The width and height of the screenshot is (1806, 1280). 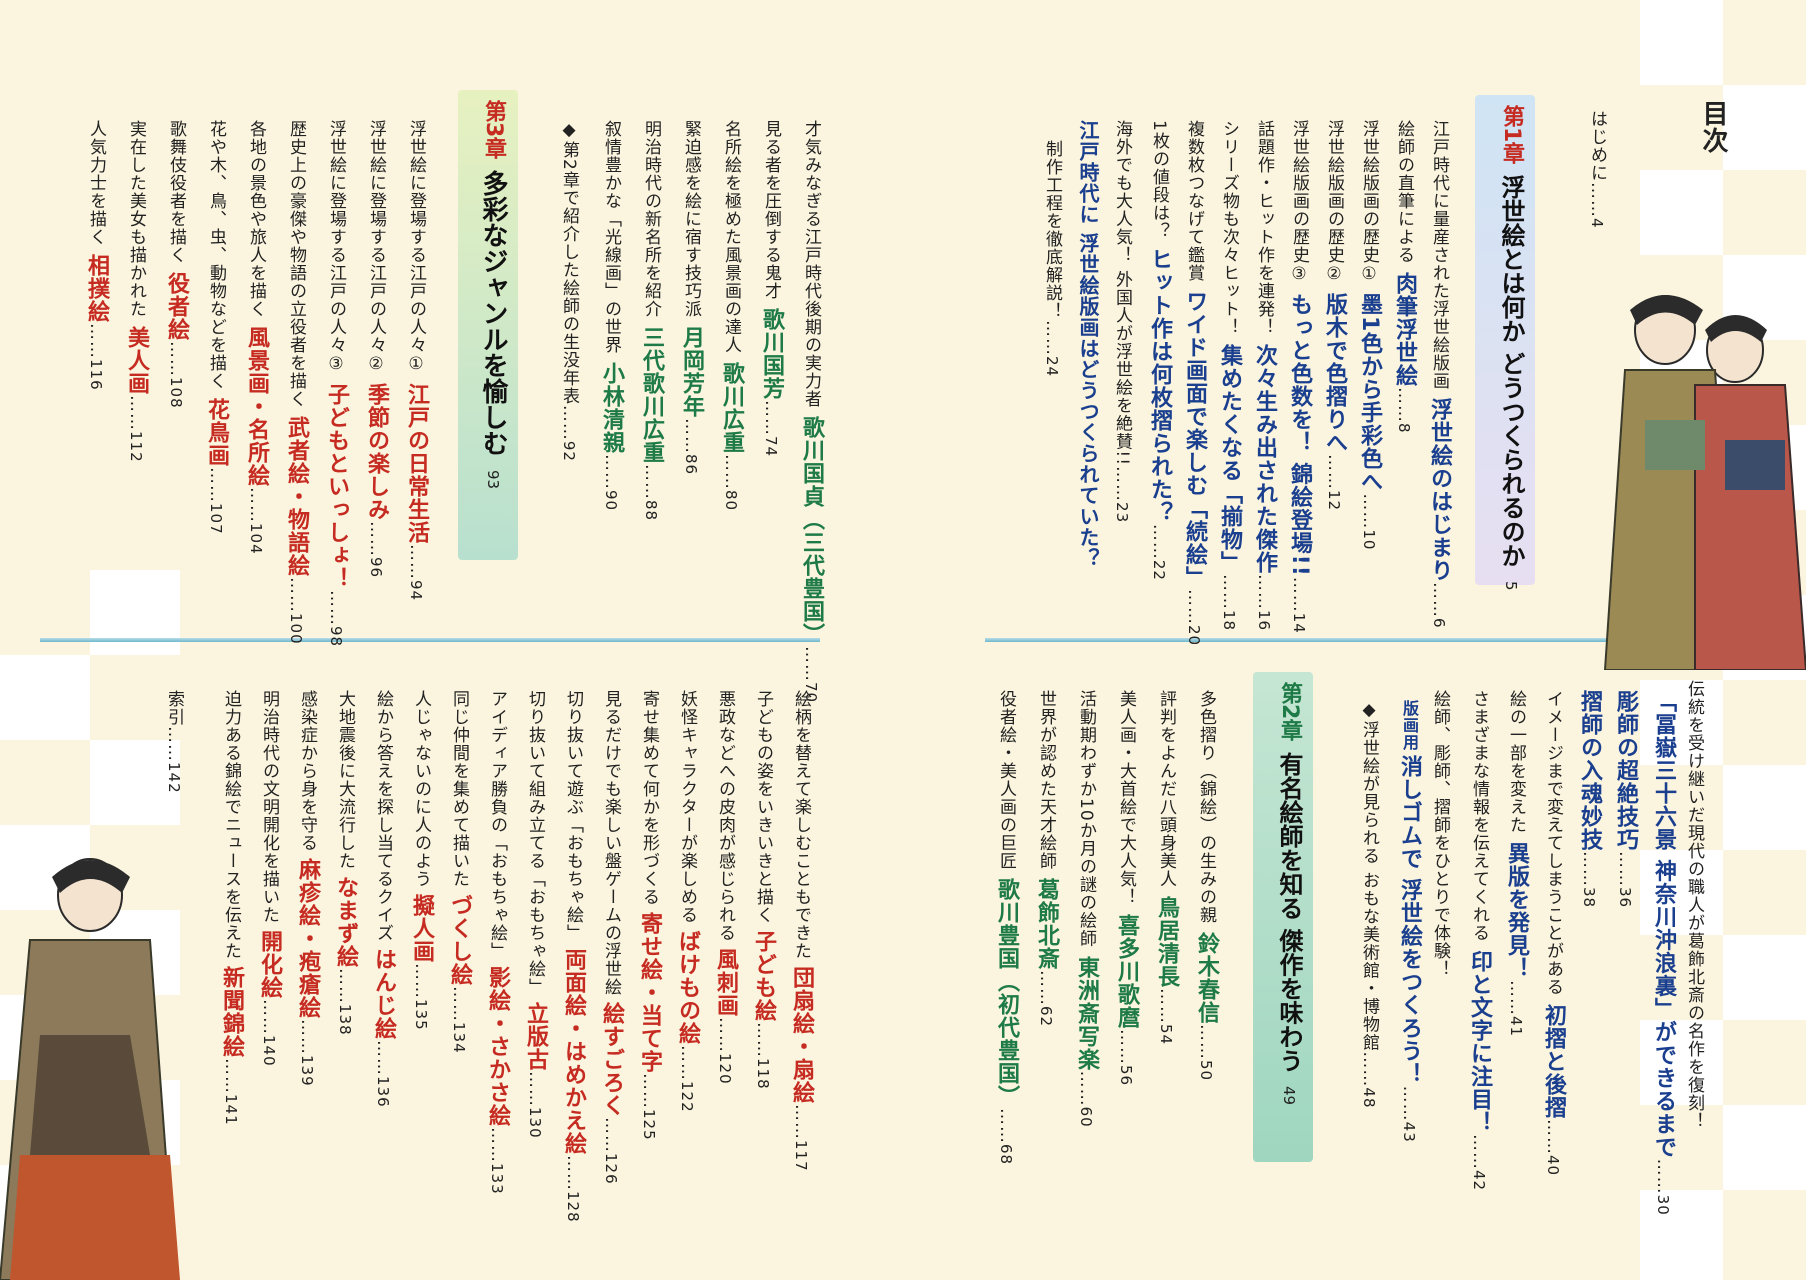 I want to click on entry-page: 74, so click(x=771, y=447).